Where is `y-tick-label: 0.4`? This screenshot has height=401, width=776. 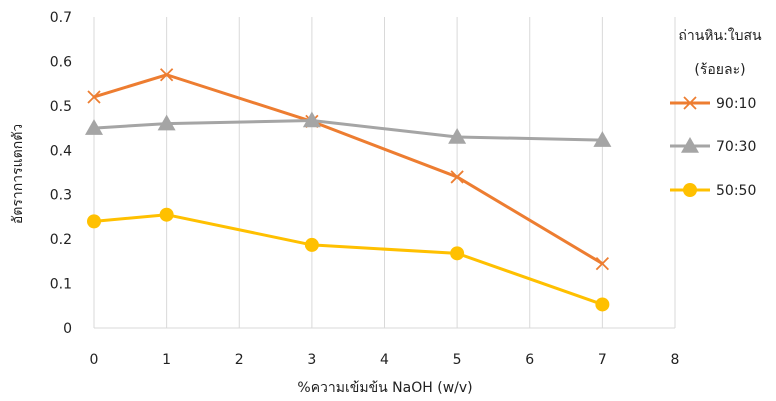 y-tick-label: 0.4 is located at coordinates (61, 151).